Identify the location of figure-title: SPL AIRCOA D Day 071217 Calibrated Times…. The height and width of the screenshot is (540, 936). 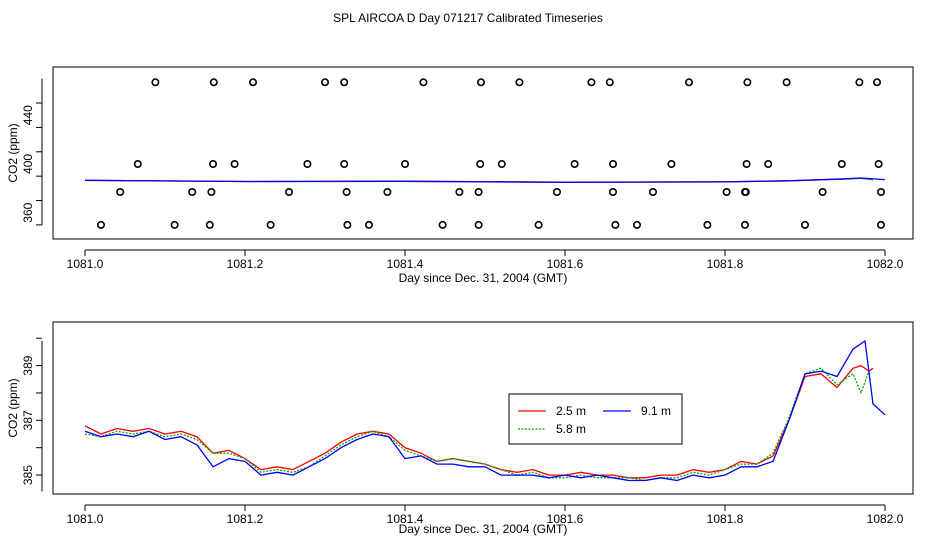
(468, 18).